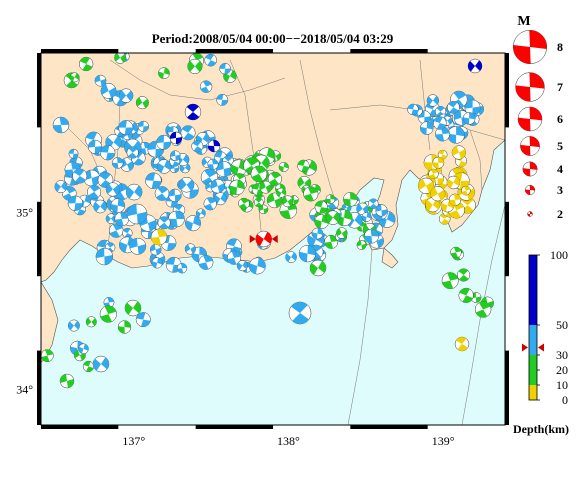  What do you see at coordinates (562, 355) in the screenshot?
I see `depth-tick-label: 30` at bounding box center [562, 355].